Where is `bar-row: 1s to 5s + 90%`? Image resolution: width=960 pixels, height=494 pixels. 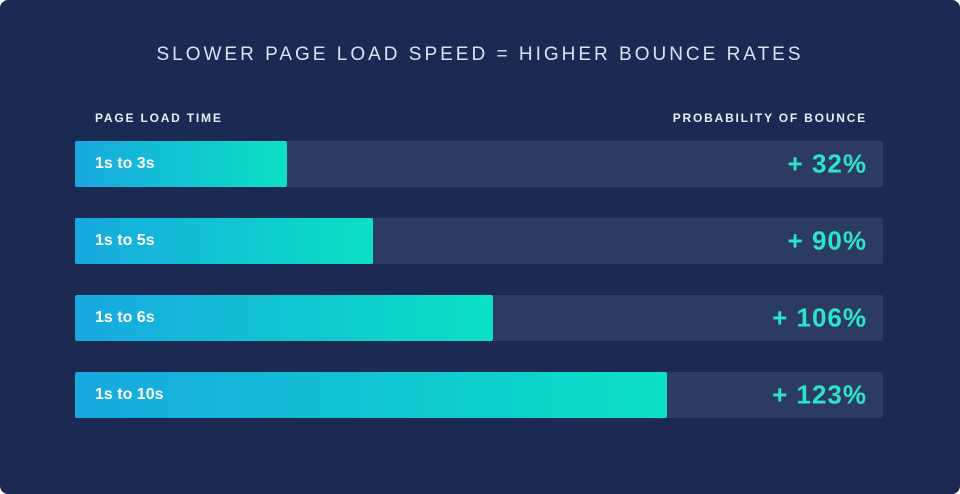 bar-row: 1s to 5s + 90% is located at coordinates (479, 241).